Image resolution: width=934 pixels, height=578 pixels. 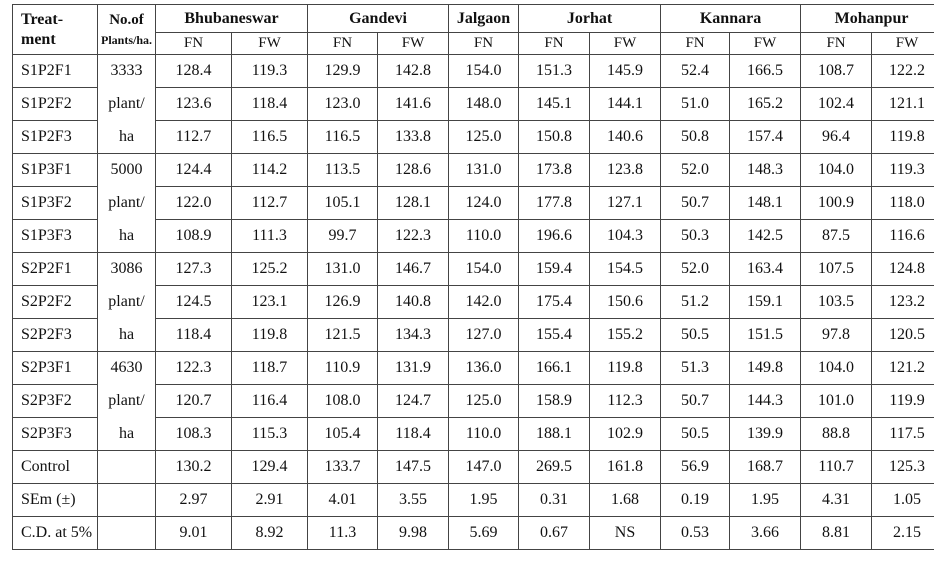 What do you see at coordinates (765, 533) in the screenshot?
I see `value-cell: 3.66` at bounding box center [765, 533].